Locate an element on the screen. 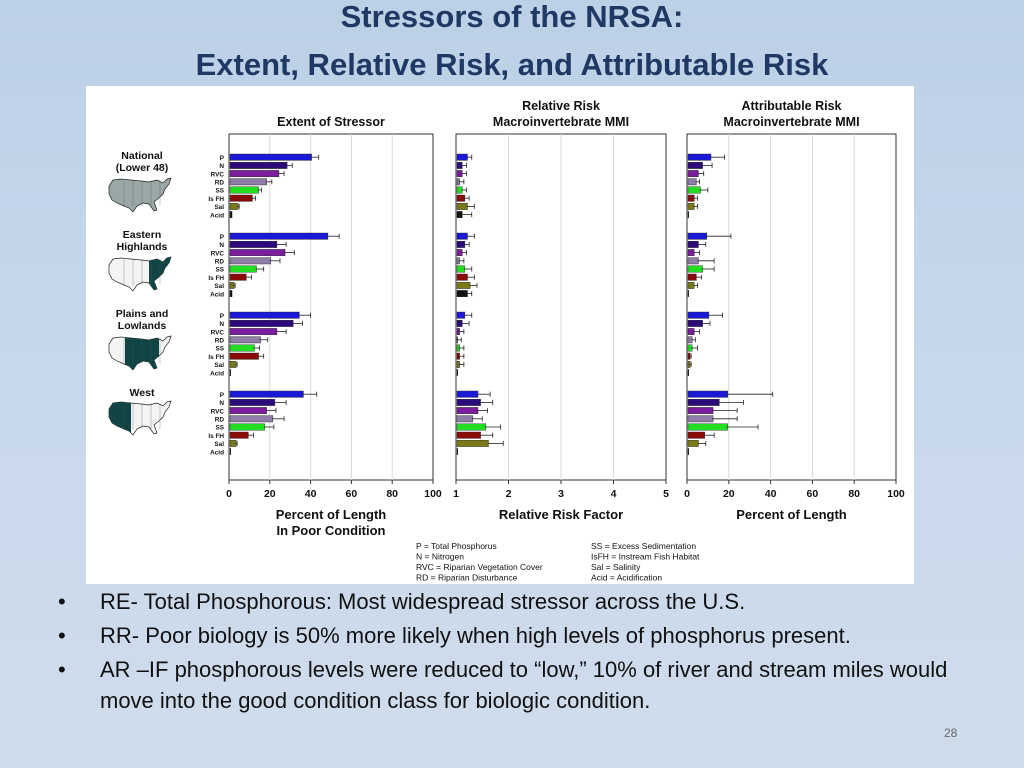  legend-entry: Sal = Salinity is located at coordinates (616, 567).